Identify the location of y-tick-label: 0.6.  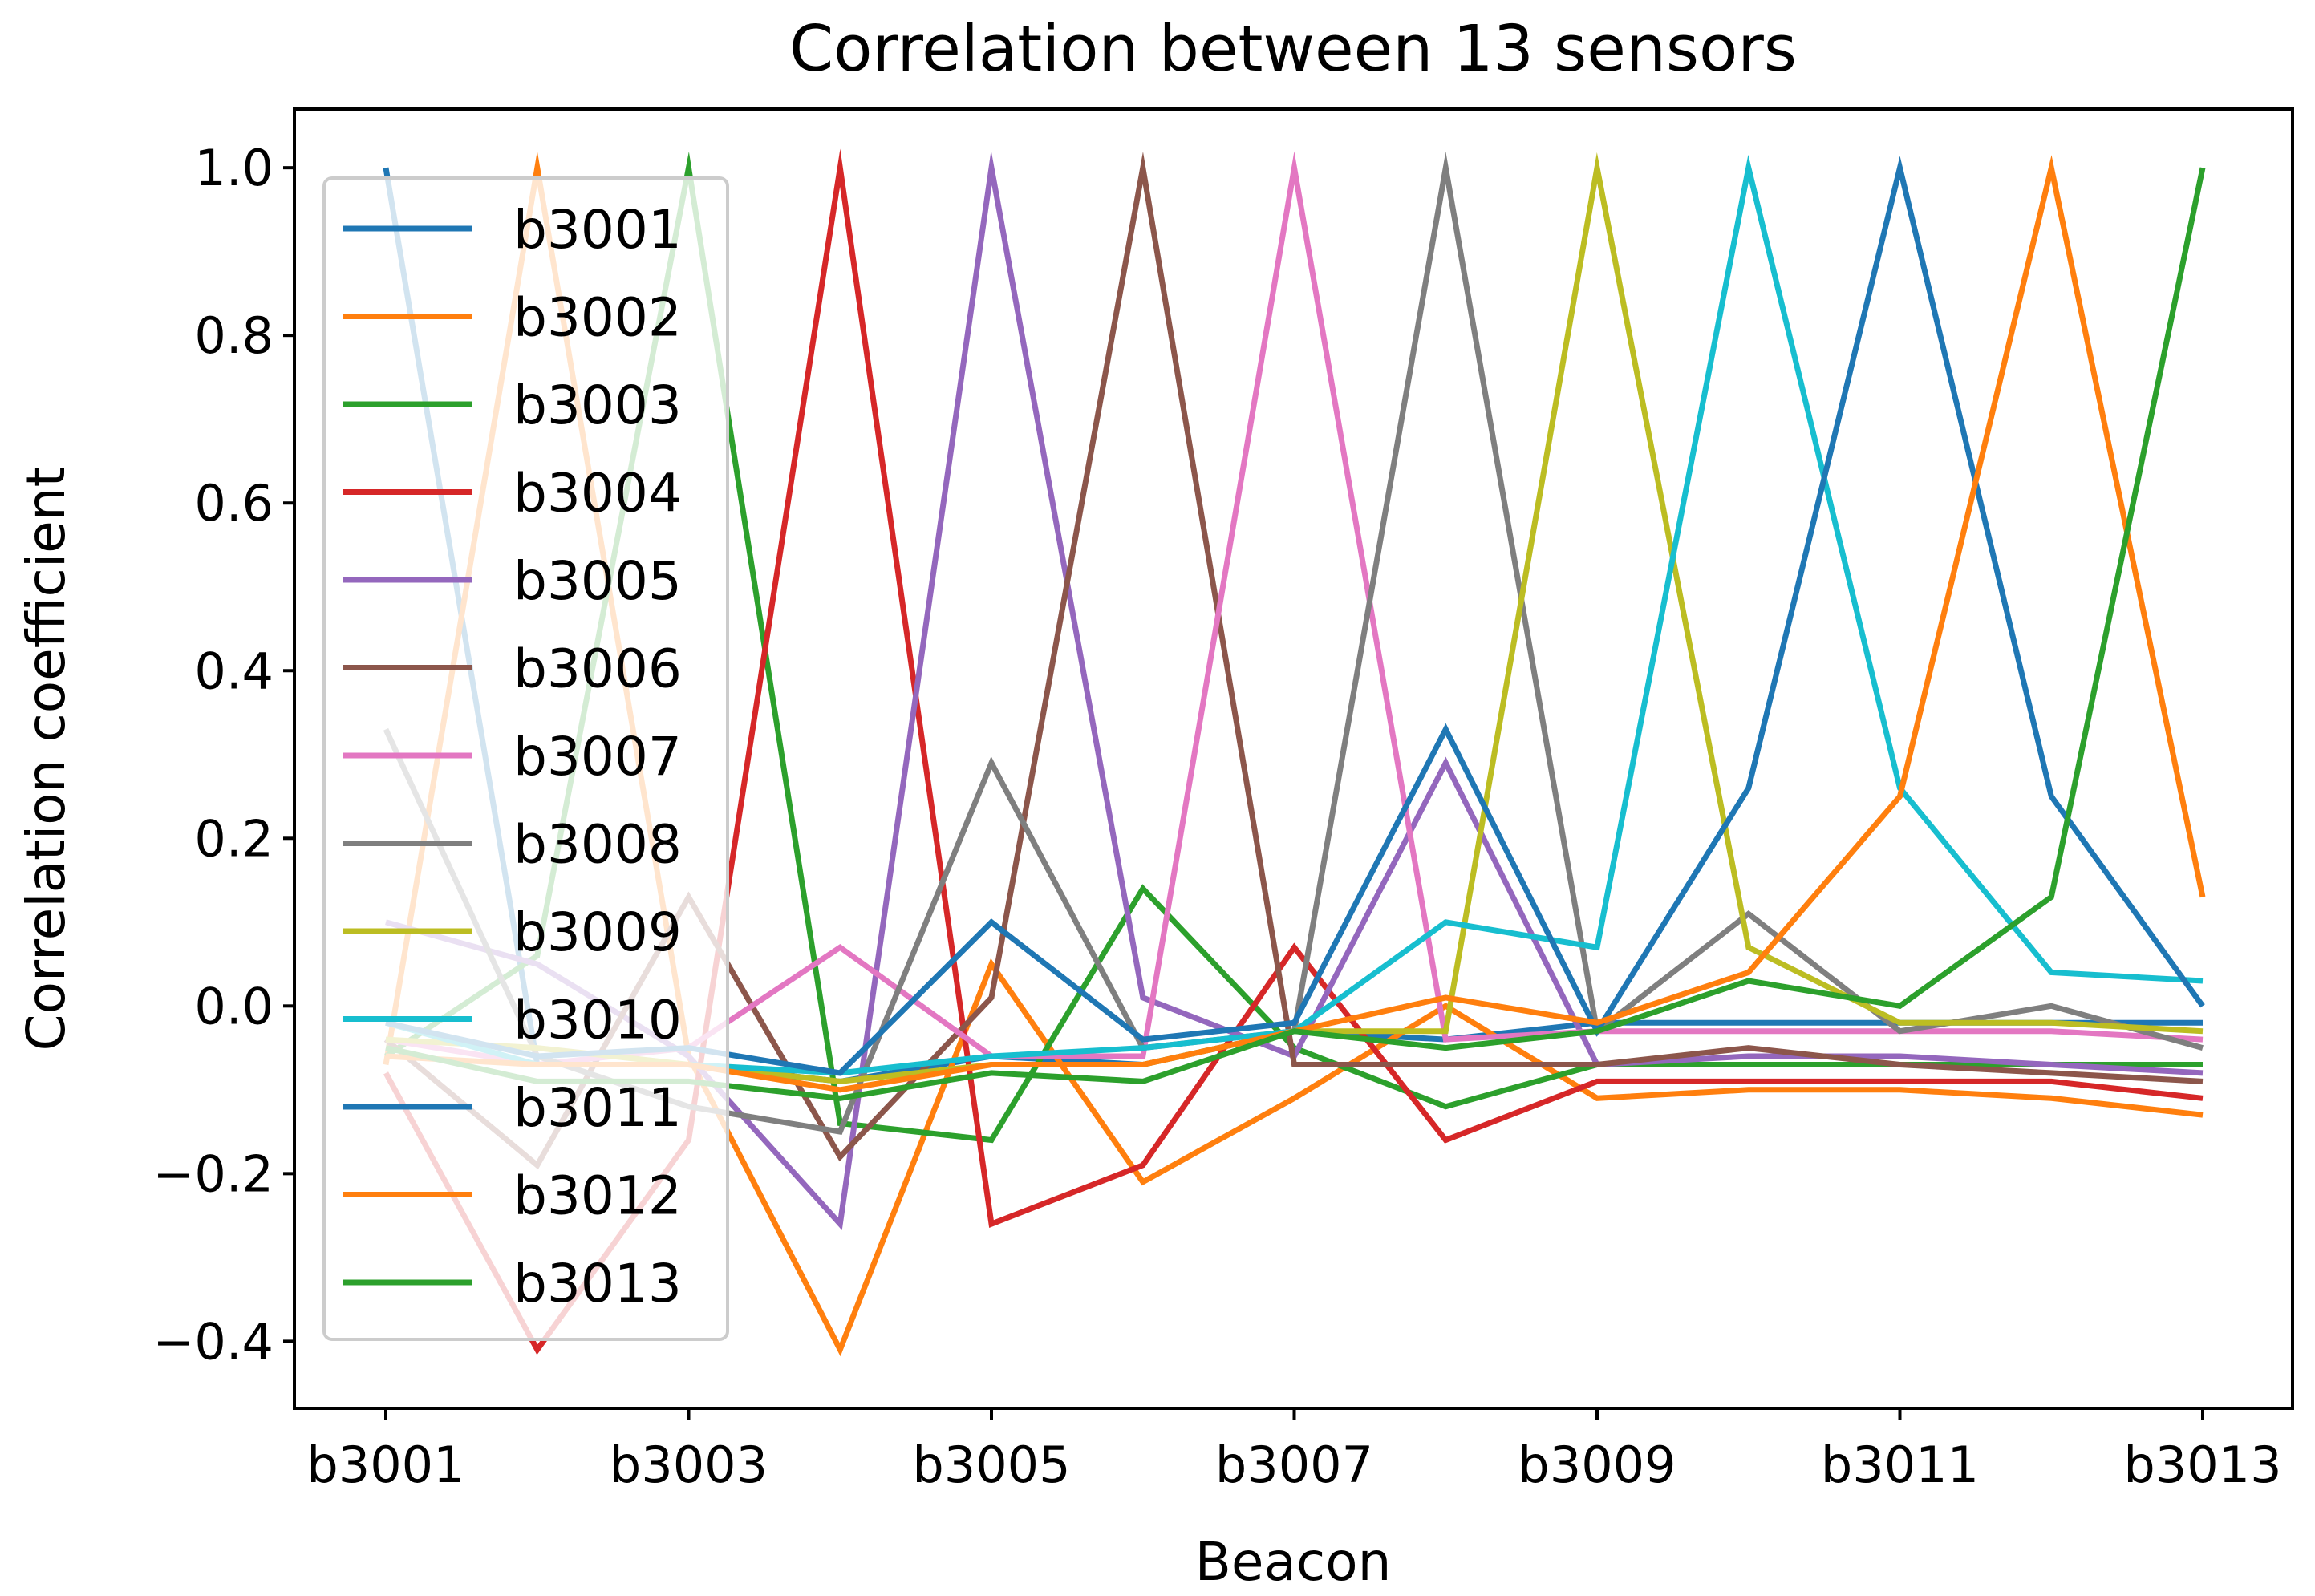
(234, 503).